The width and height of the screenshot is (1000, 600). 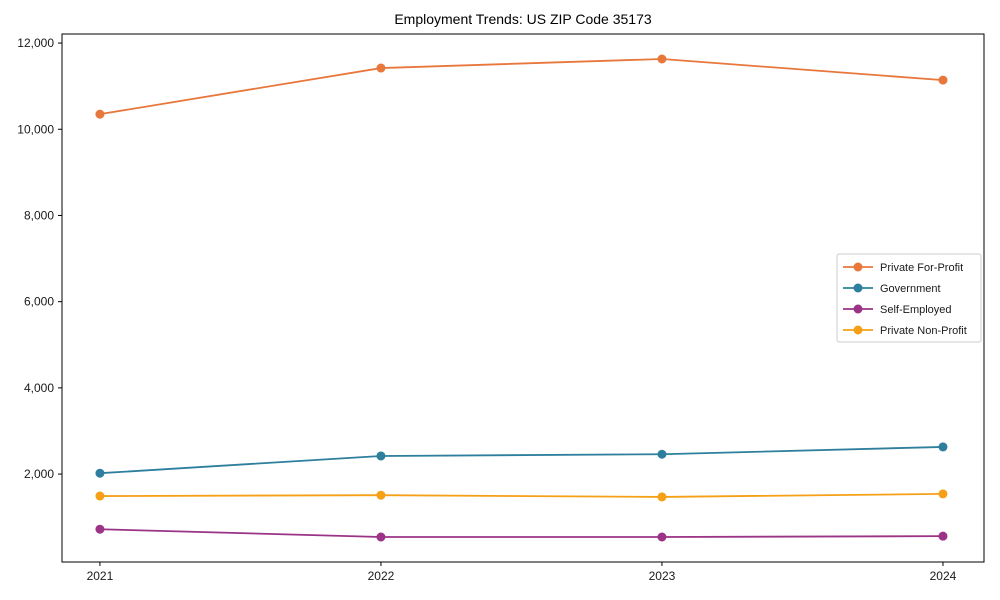 What do you see at coordinates (921, 268) in the screenshot?
I see `legend-label: Private For-Profit` at bounding box center [921, 268].